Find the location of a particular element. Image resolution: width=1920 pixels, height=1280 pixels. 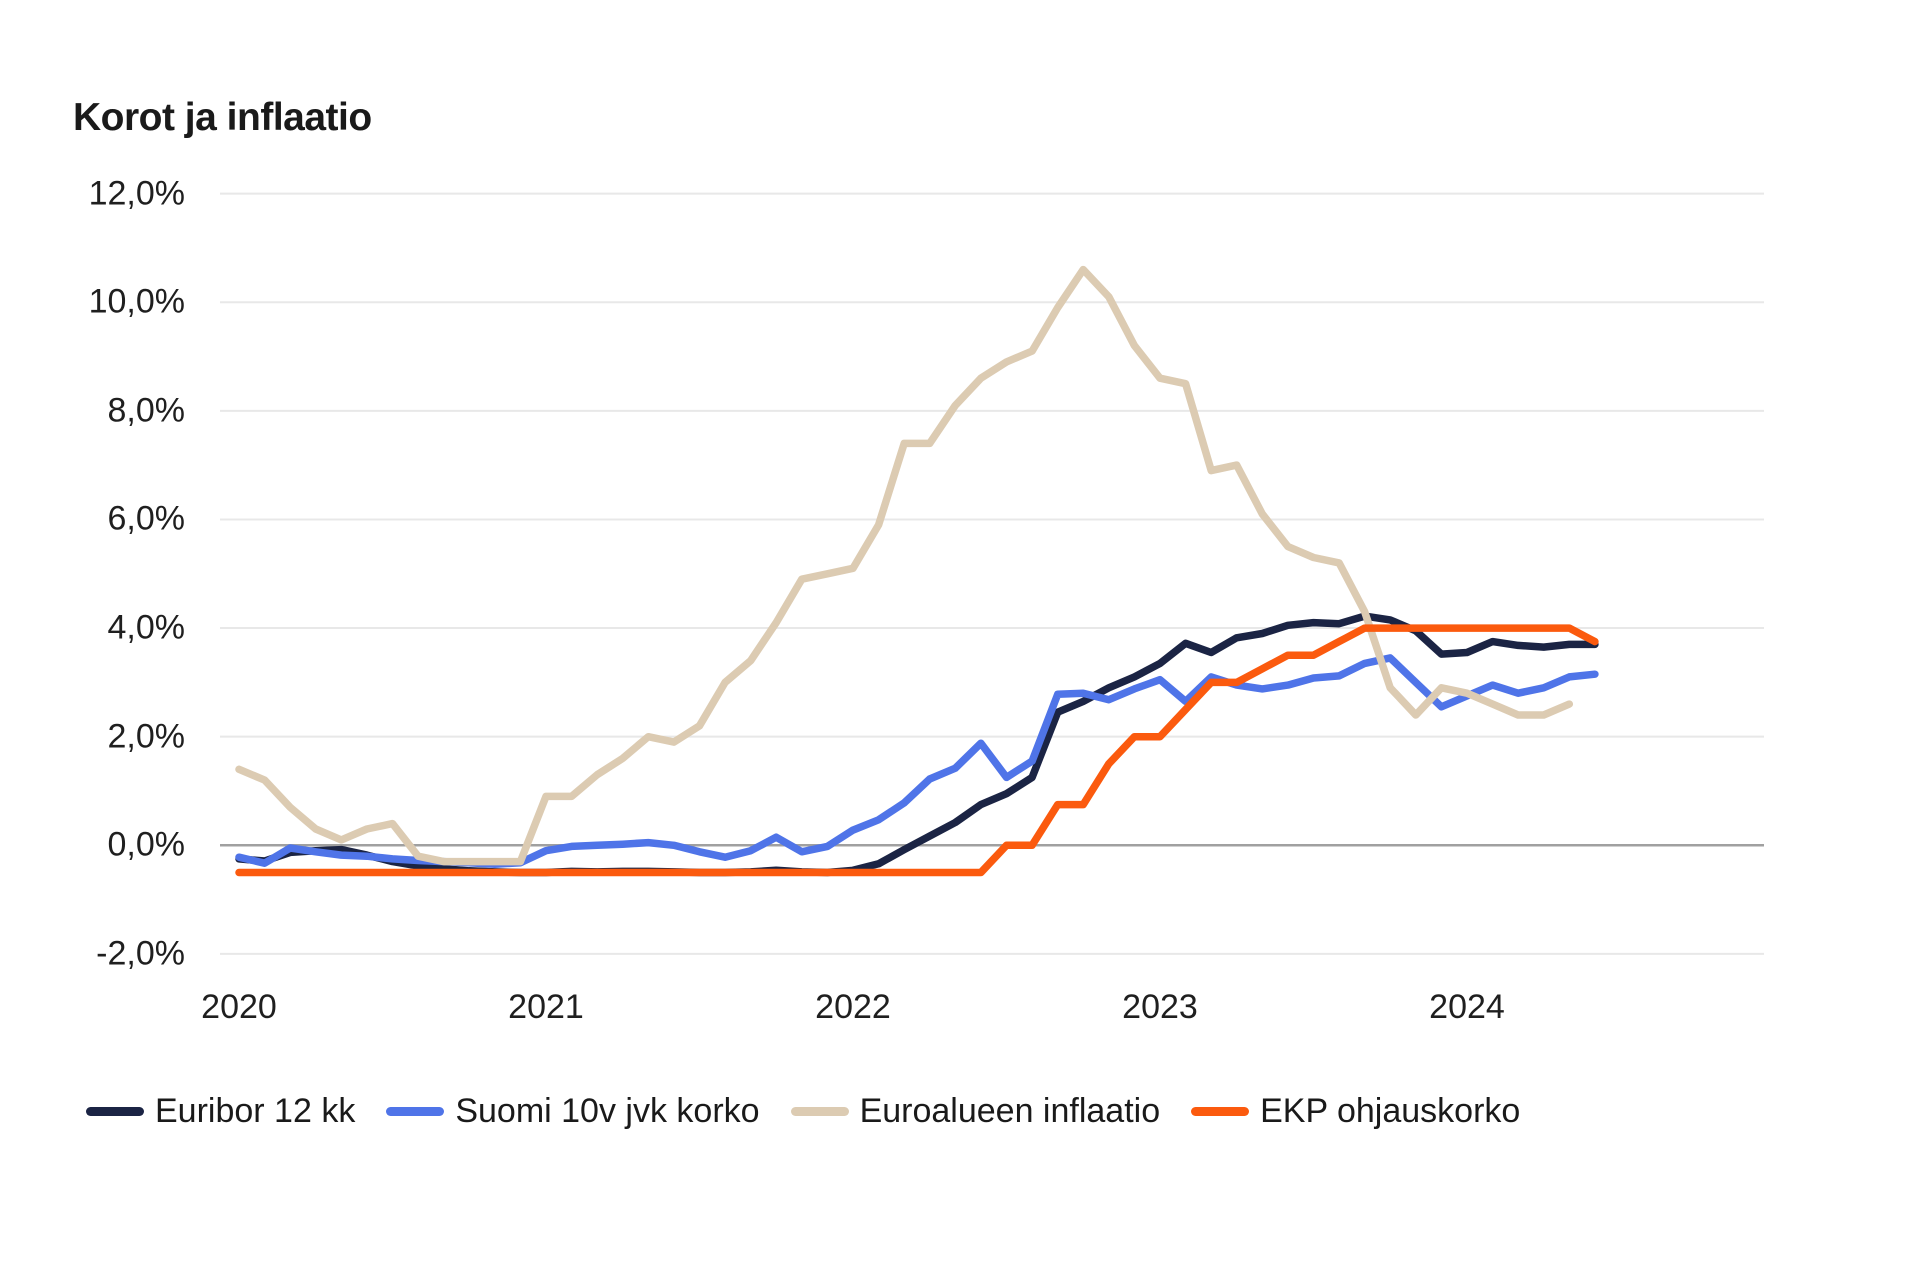

legend-item-suomi-10v-jvk-korko: Suomi 10v jvk korko is located at coordinates (573, 1111).